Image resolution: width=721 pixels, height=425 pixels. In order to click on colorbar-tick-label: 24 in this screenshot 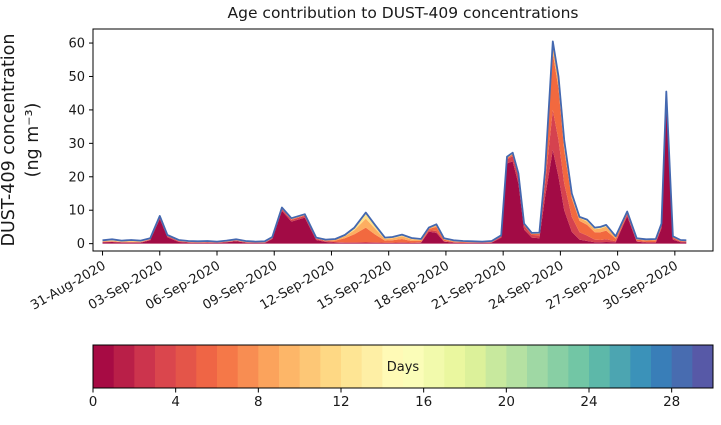, I will do `click(588, 402)`.